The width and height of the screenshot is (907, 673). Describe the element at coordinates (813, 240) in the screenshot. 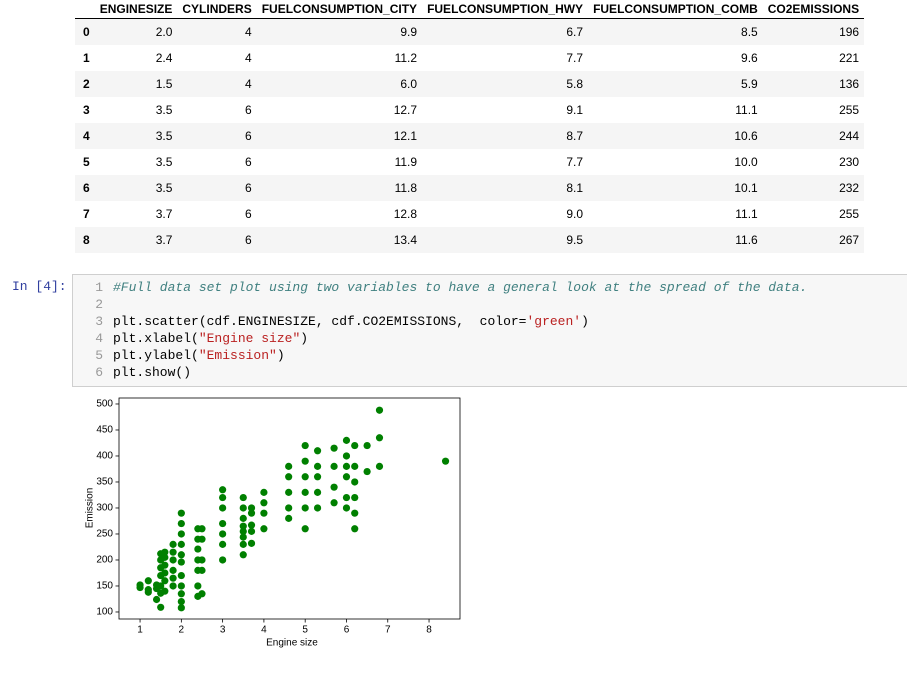

I see `table-cell: 267` at that location.